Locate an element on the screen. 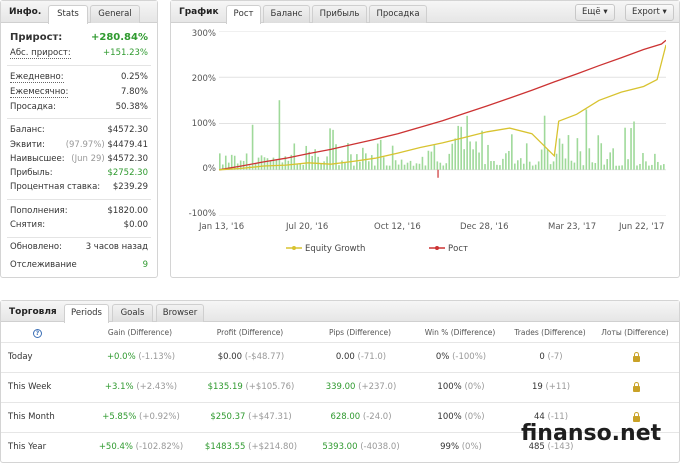  gain-diff: (-102.82%) is located at coordinates (159, 447).